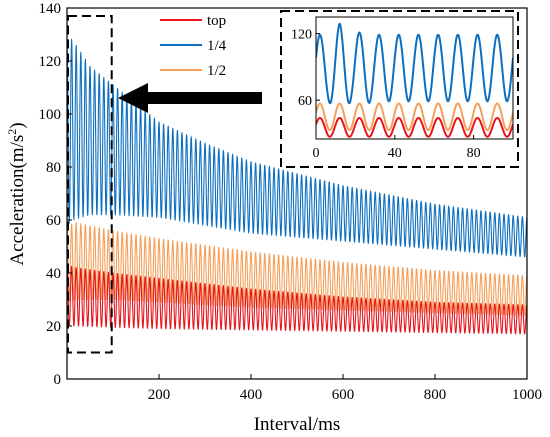 This screenshot has width=550, height=437. Describe the element at coordinates (17, 200) in the screenshot. I see `y-axis-title-main: Acceleration(m/s` at that location.